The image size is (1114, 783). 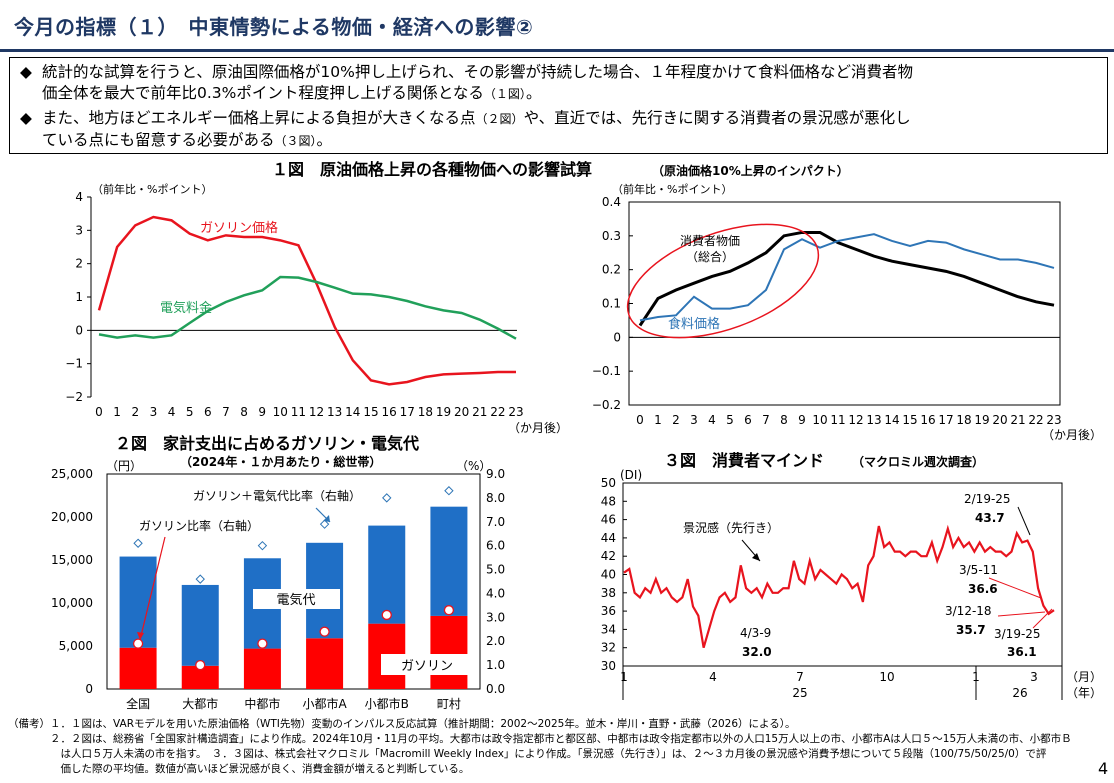 What do you see at coordinates (495, 617) in the screenshot?
I see `fig2-y2-tick-label: 3.0` at bounding box center [495, 617].